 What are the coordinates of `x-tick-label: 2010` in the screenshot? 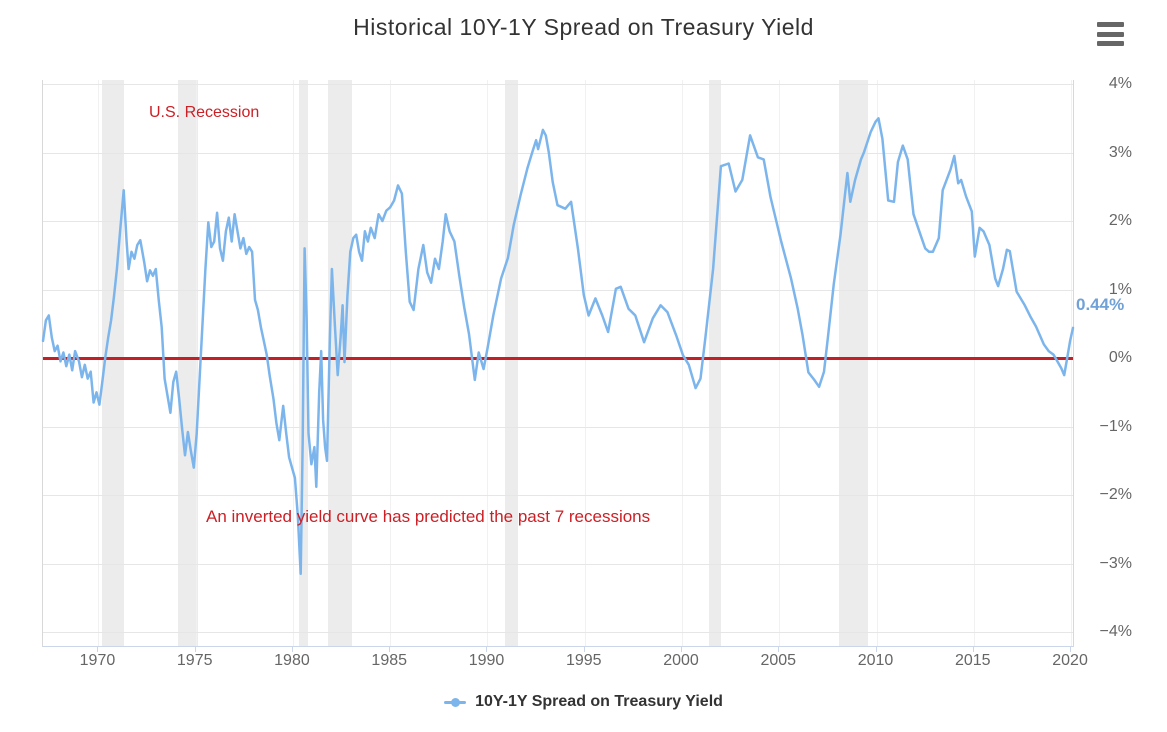 It's located at (875, 660).